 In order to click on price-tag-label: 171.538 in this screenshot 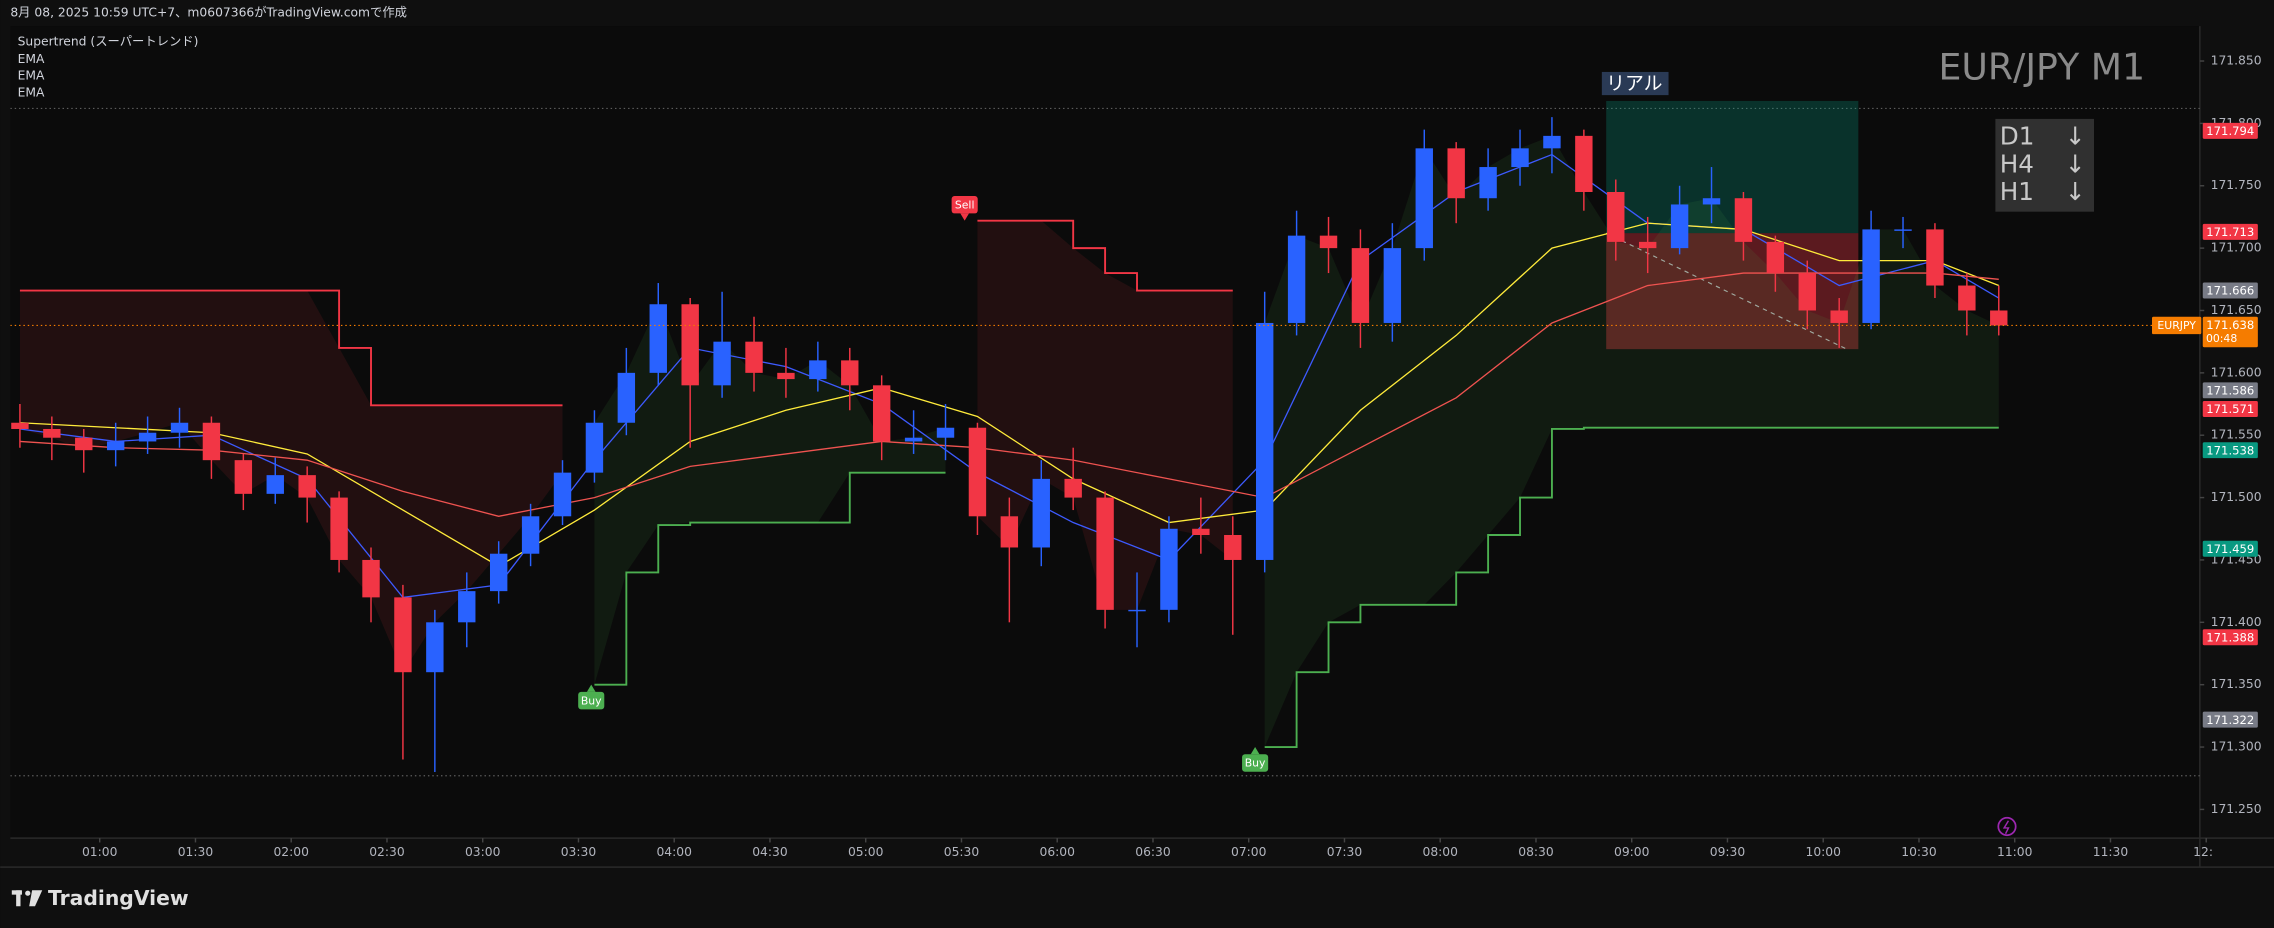, I will do `click(2230, 450)`.